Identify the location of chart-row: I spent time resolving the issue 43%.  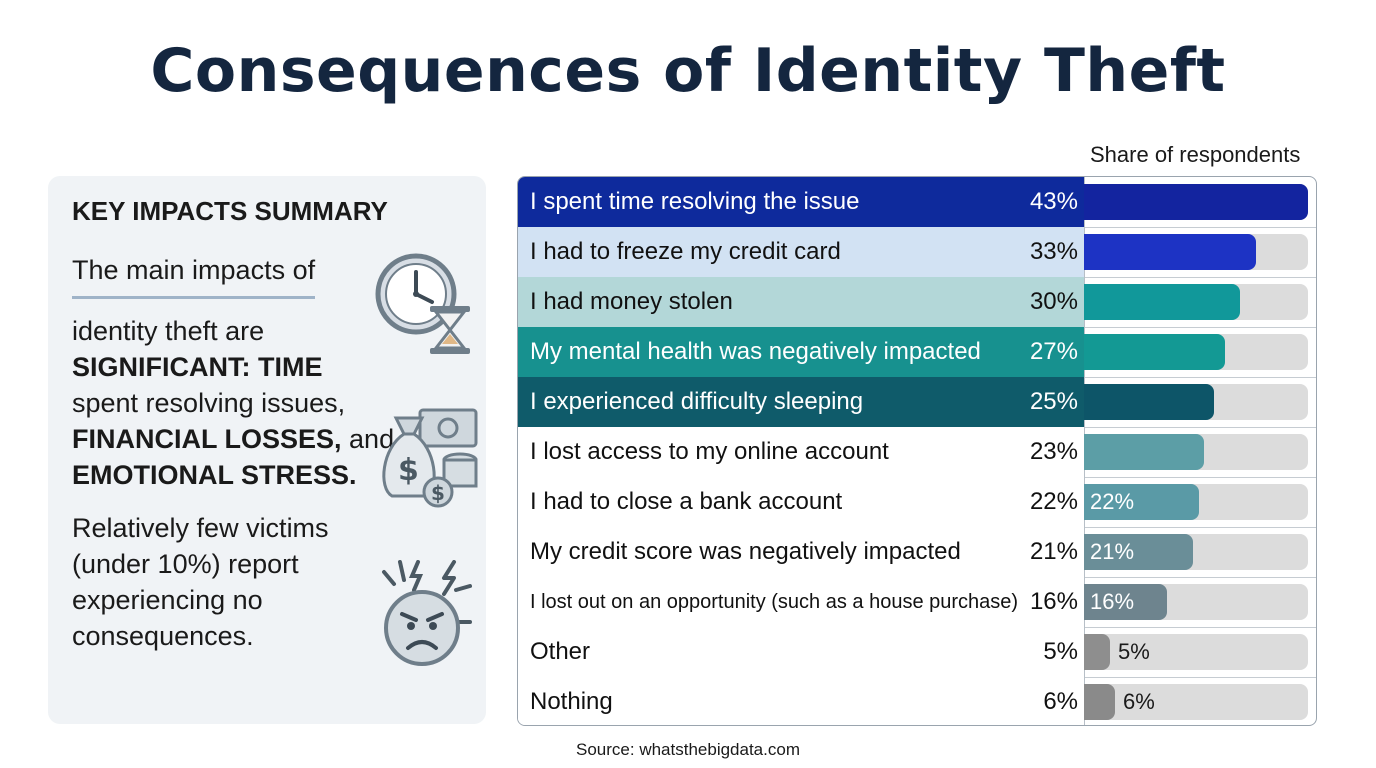
(917, 202).